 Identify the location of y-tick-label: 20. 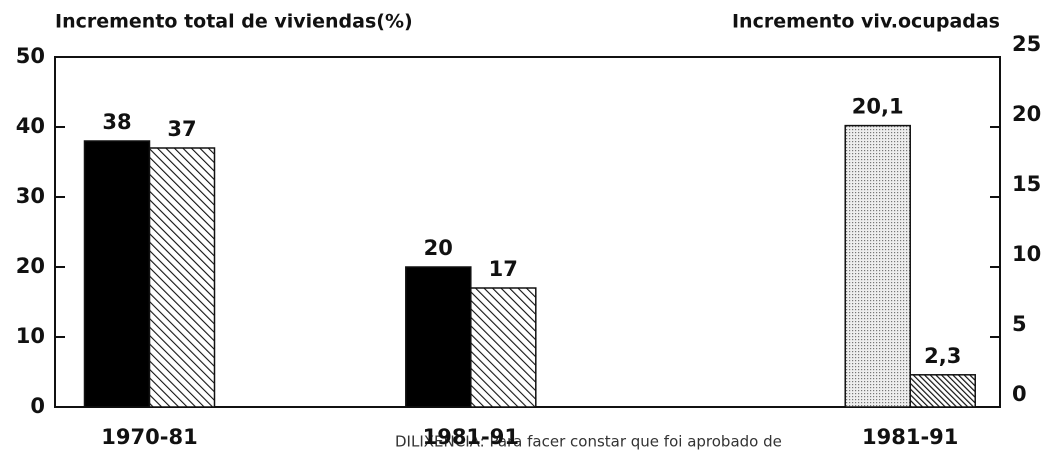
(30, 266).